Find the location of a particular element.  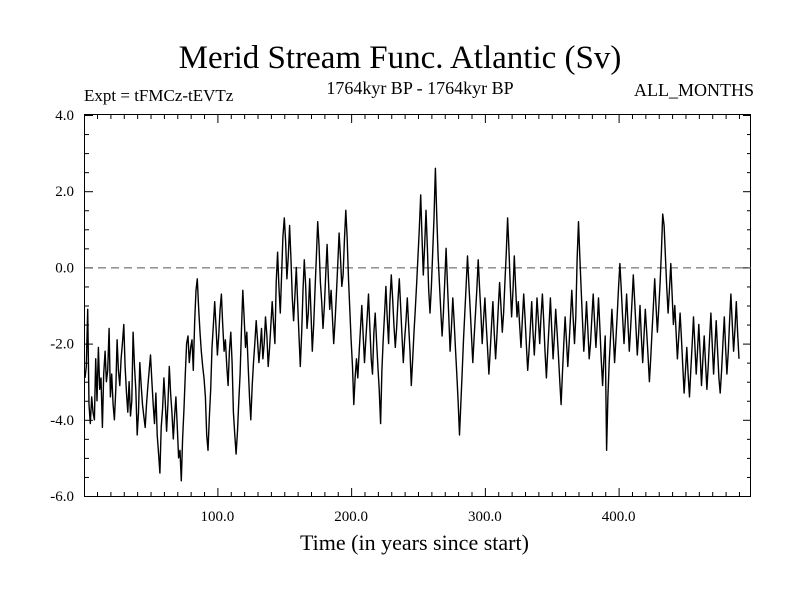

experiment-label: Expt = tFMCz-tEVTz is located at coordinates (159, 95).